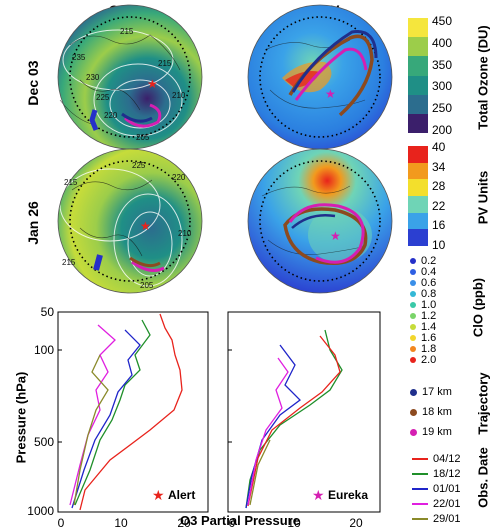 This screenshot has height=532, width=500. What do you see at coordinates (442, 86) in the screenshot?
I see `ozone-tick: 300` at bounding box center [442, 86].